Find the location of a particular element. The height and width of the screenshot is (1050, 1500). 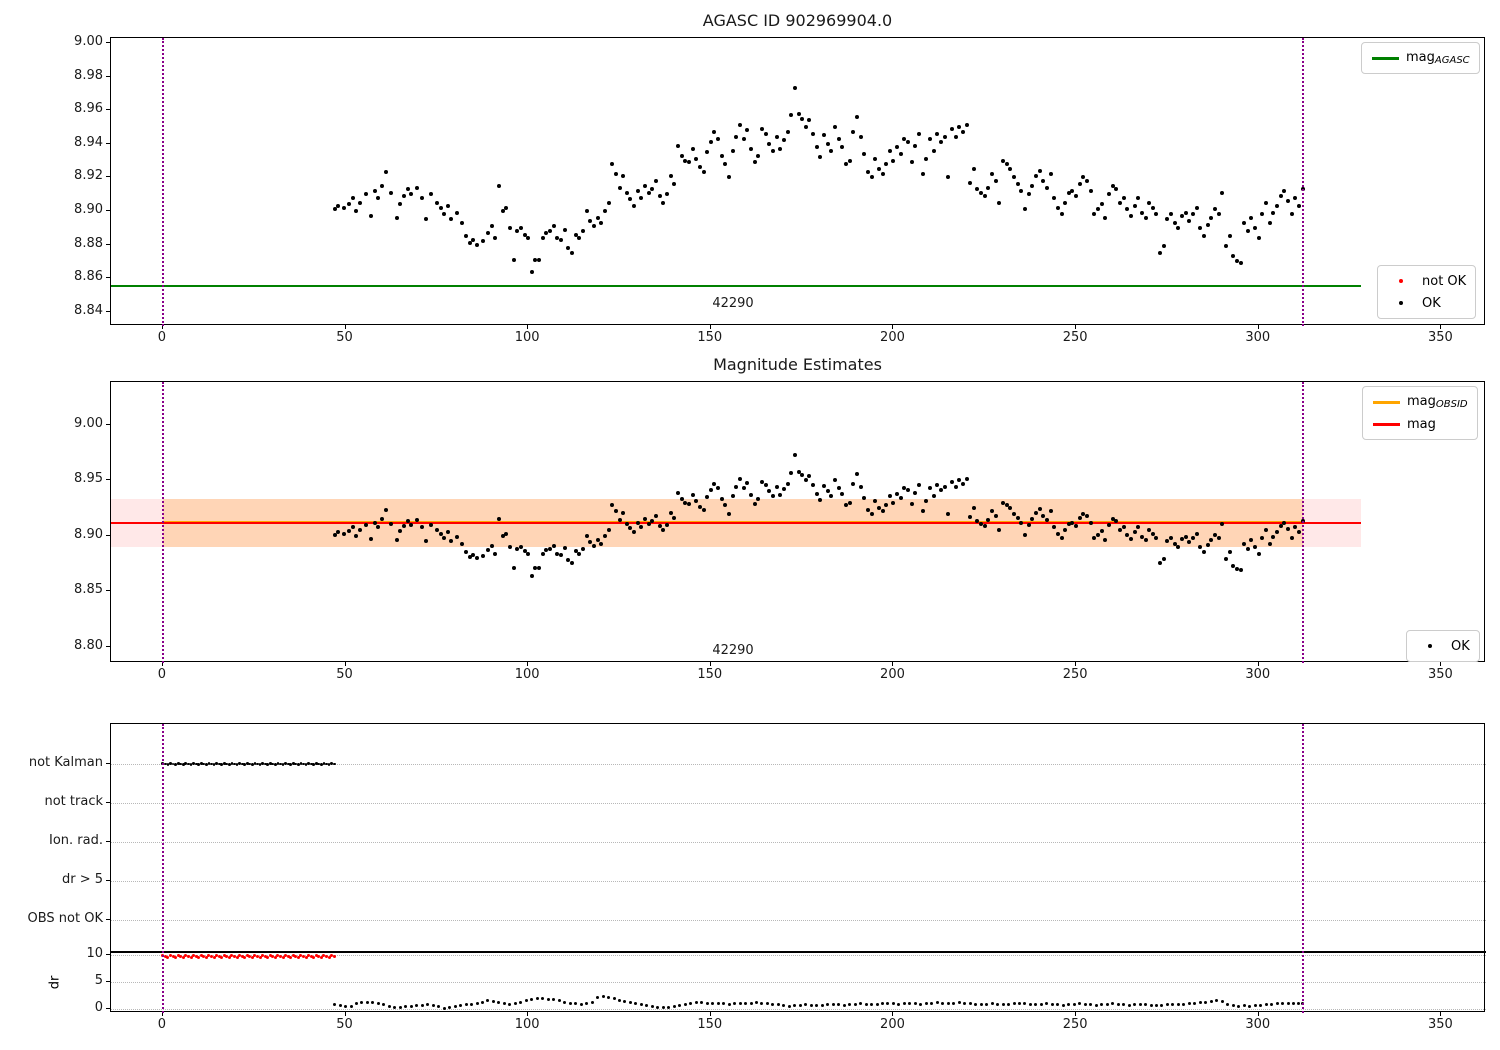

x-tick-label: 50 is located at coordinates (344, 1024).